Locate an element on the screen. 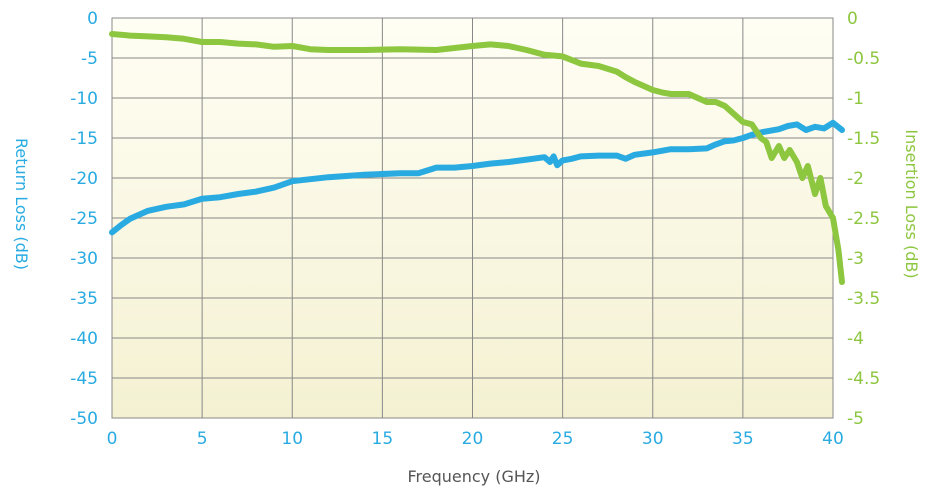 This screenshot has width=938, height=491. x-axis-tick-label: 30 is located at coordinates (653, 439).